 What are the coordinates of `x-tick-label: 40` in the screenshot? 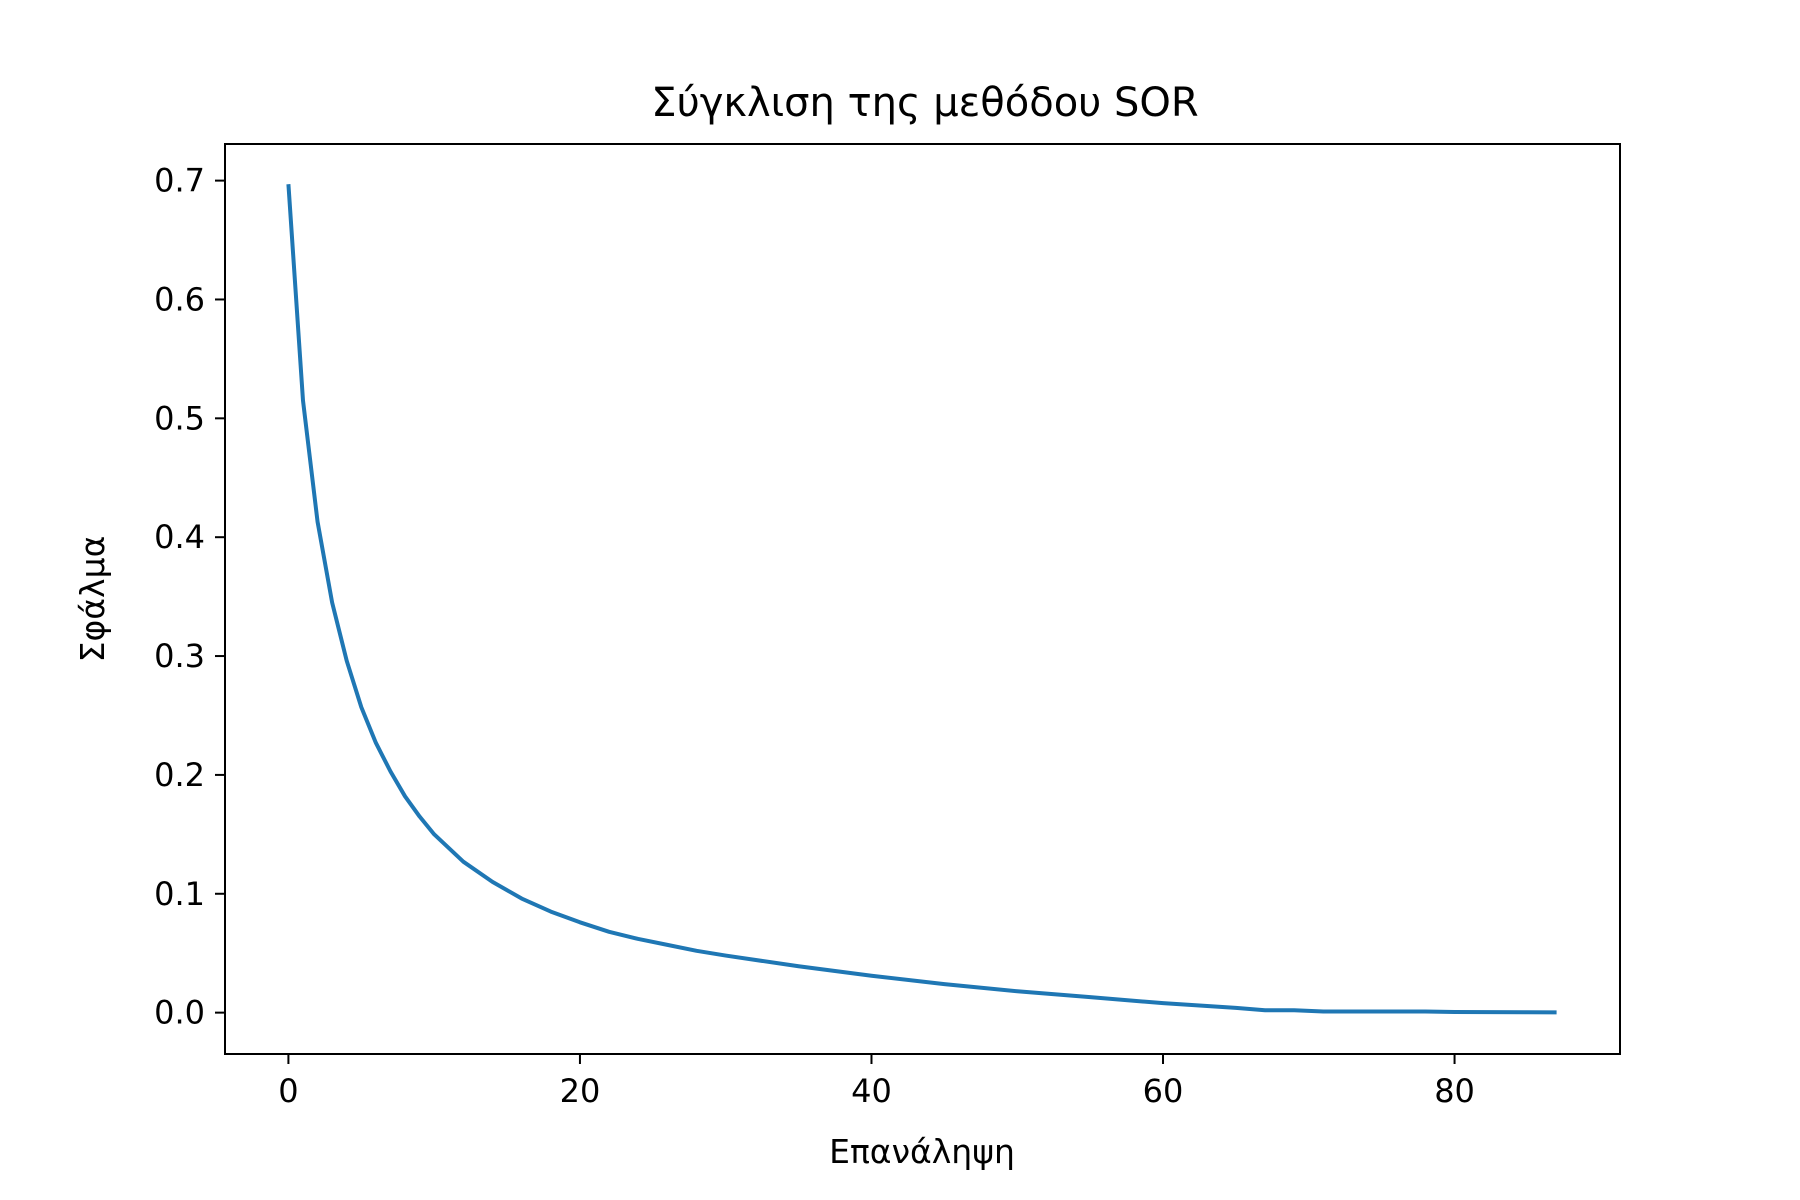 It's located at (871, 1091).